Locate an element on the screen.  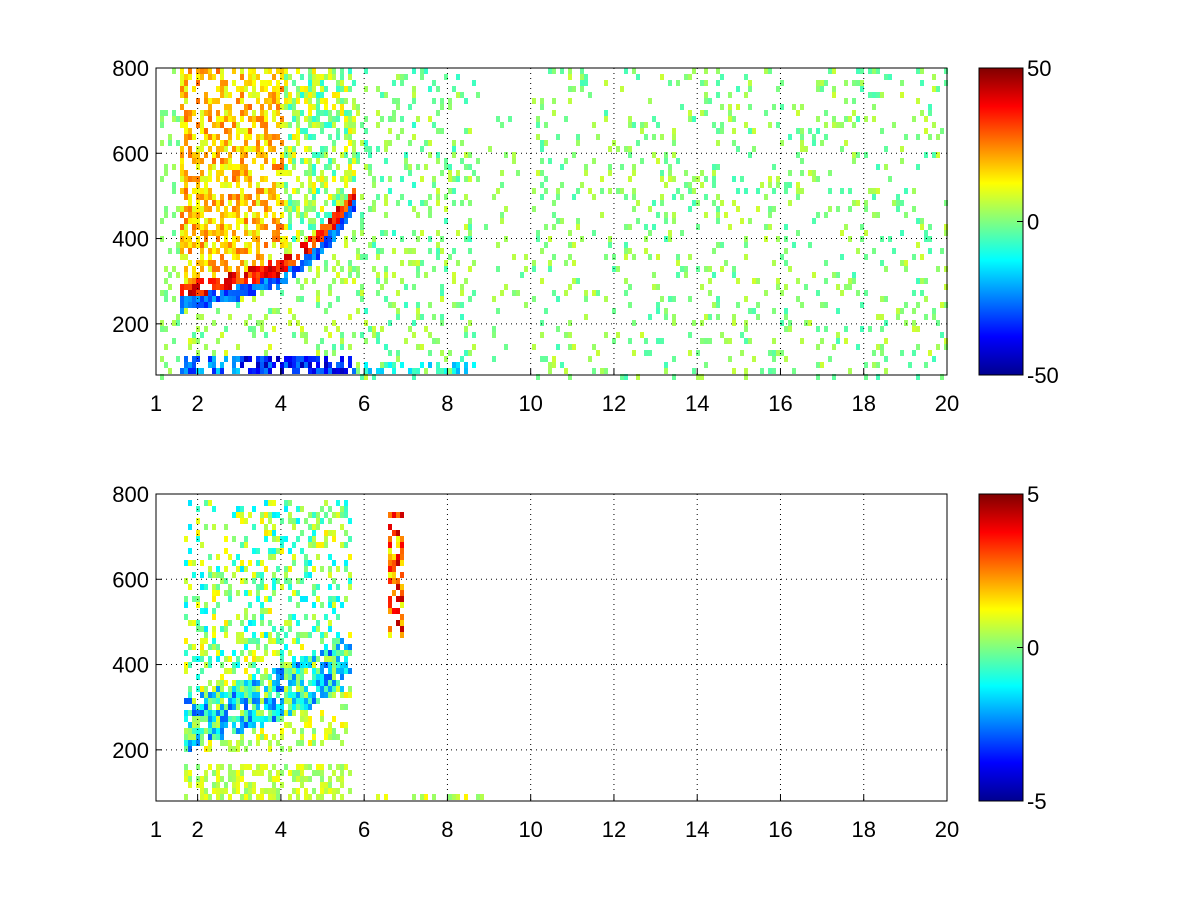
colorbar-tick-label: 5 is located at coordinates (1033, 494).